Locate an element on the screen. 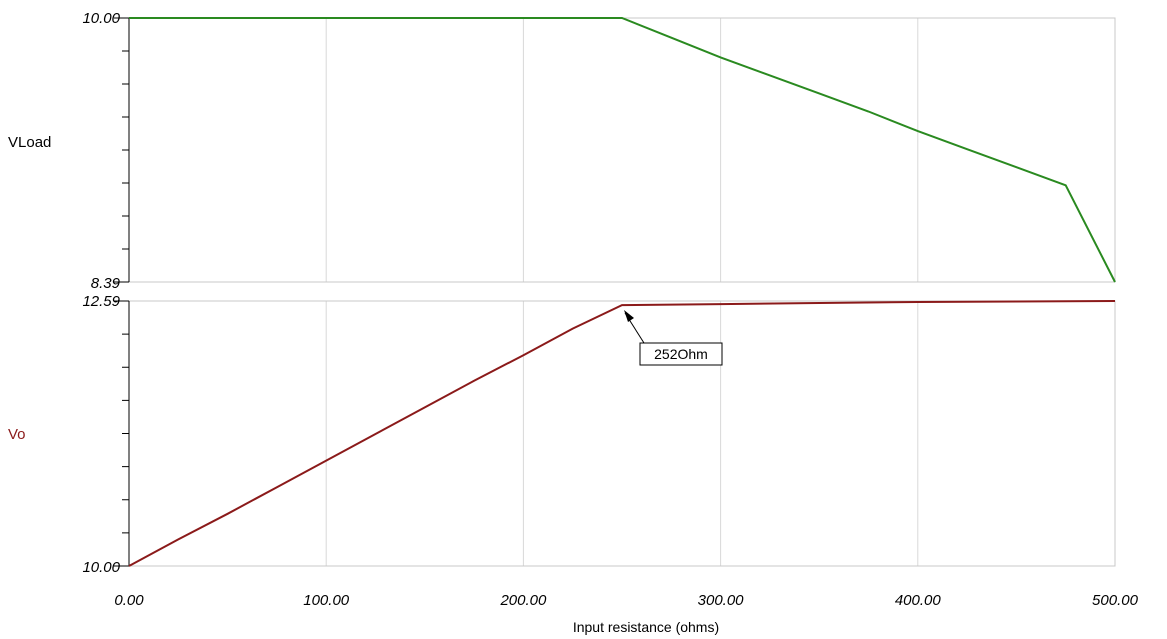 This screenshot has height=639, width=1167. y-tick-label-top: 12.59 is located at coordinates (101, 301).